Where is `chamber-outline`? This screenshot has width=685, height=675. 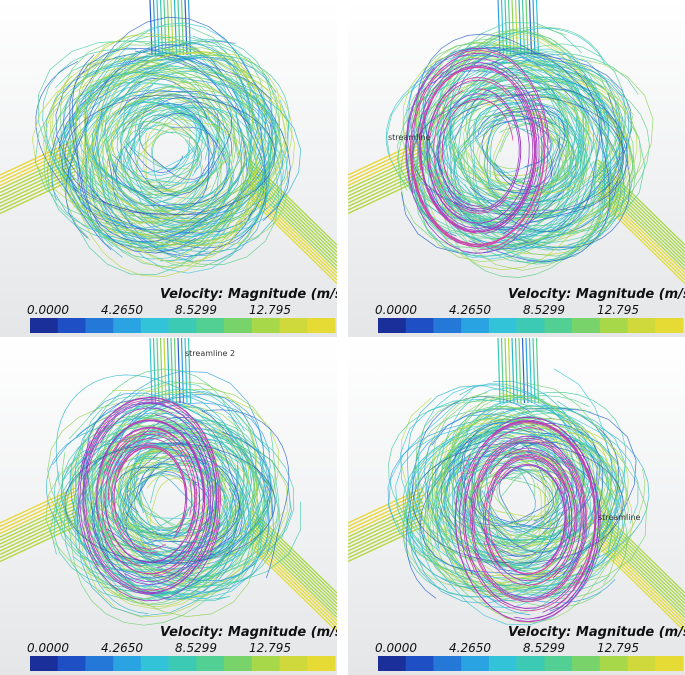
chamber-outline is located at coordinates (170, 155).